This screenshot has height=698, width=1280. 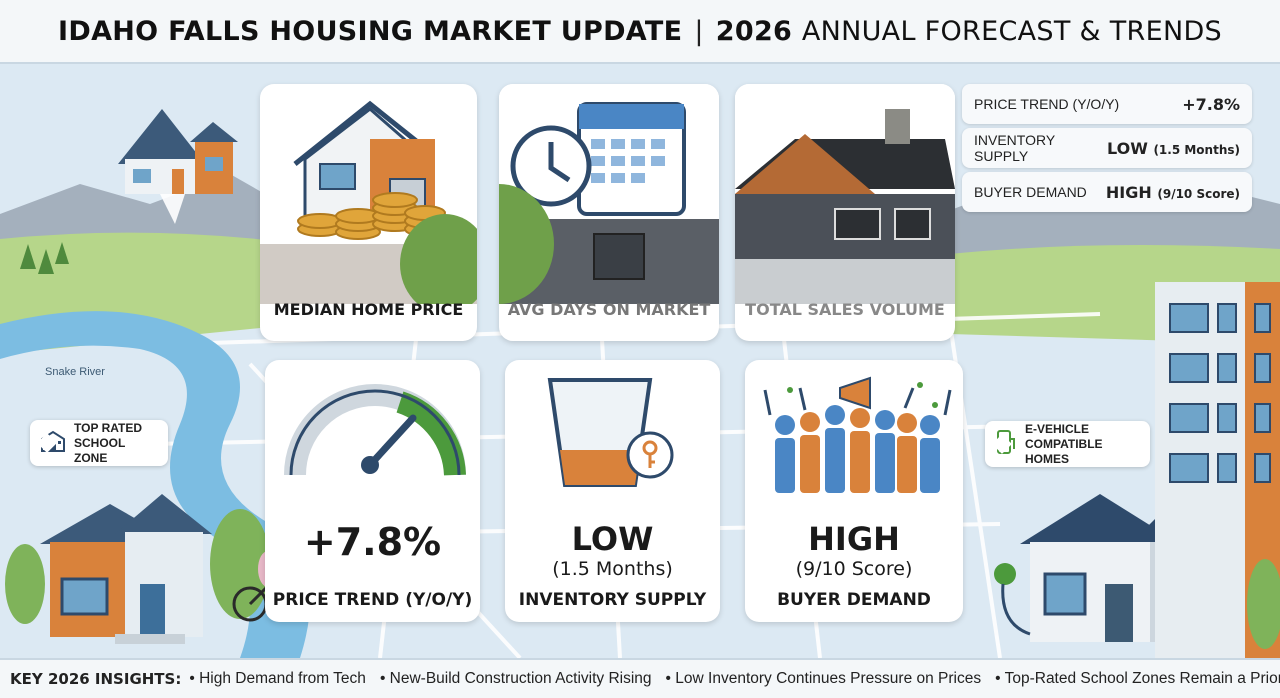 I want to click on crowd-megaphone-icon, so click(x=857, y=434).